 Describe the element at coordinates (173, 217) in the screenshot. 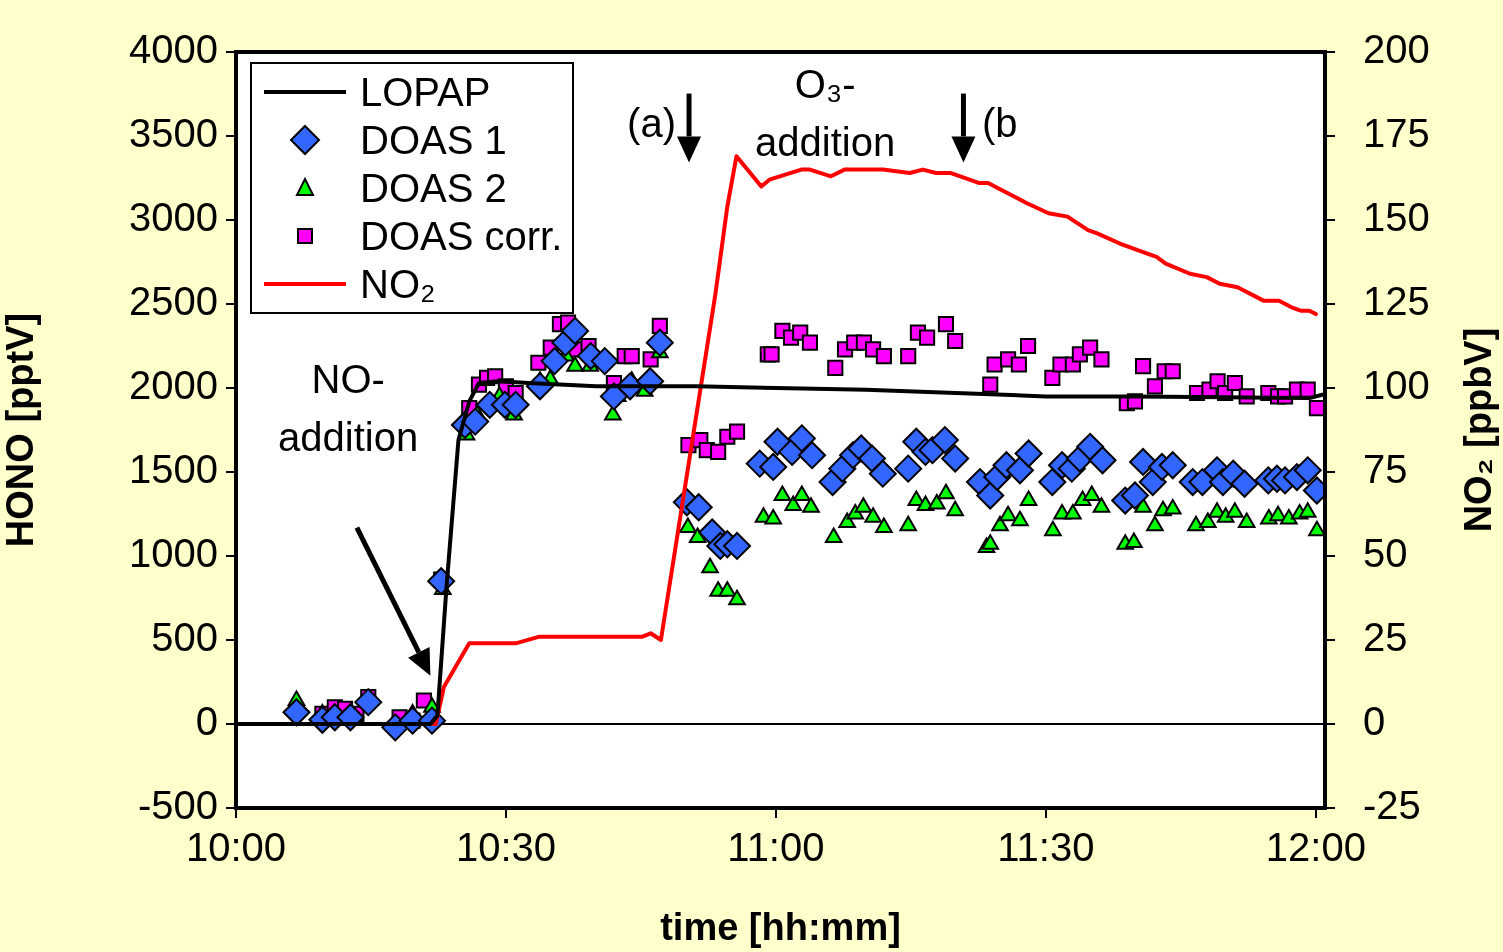

I see `y-tick-label: 3000` at that location.